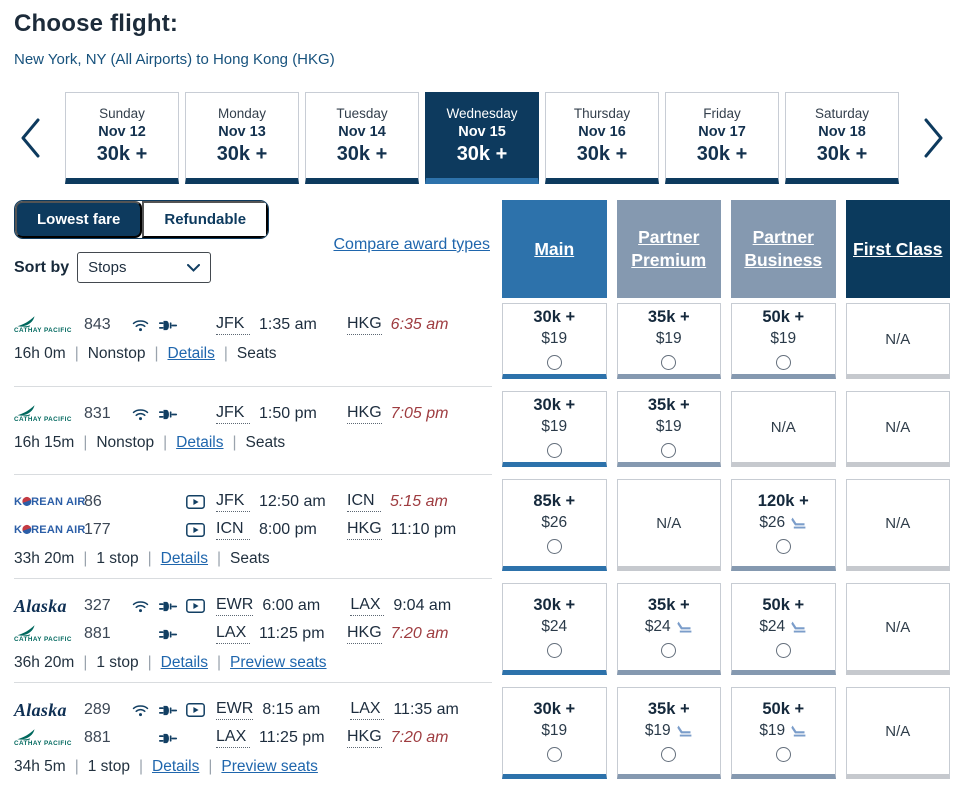 This screenshot has height=786, width=964. I want to click on power-outlet-icon, so click(168, 325).